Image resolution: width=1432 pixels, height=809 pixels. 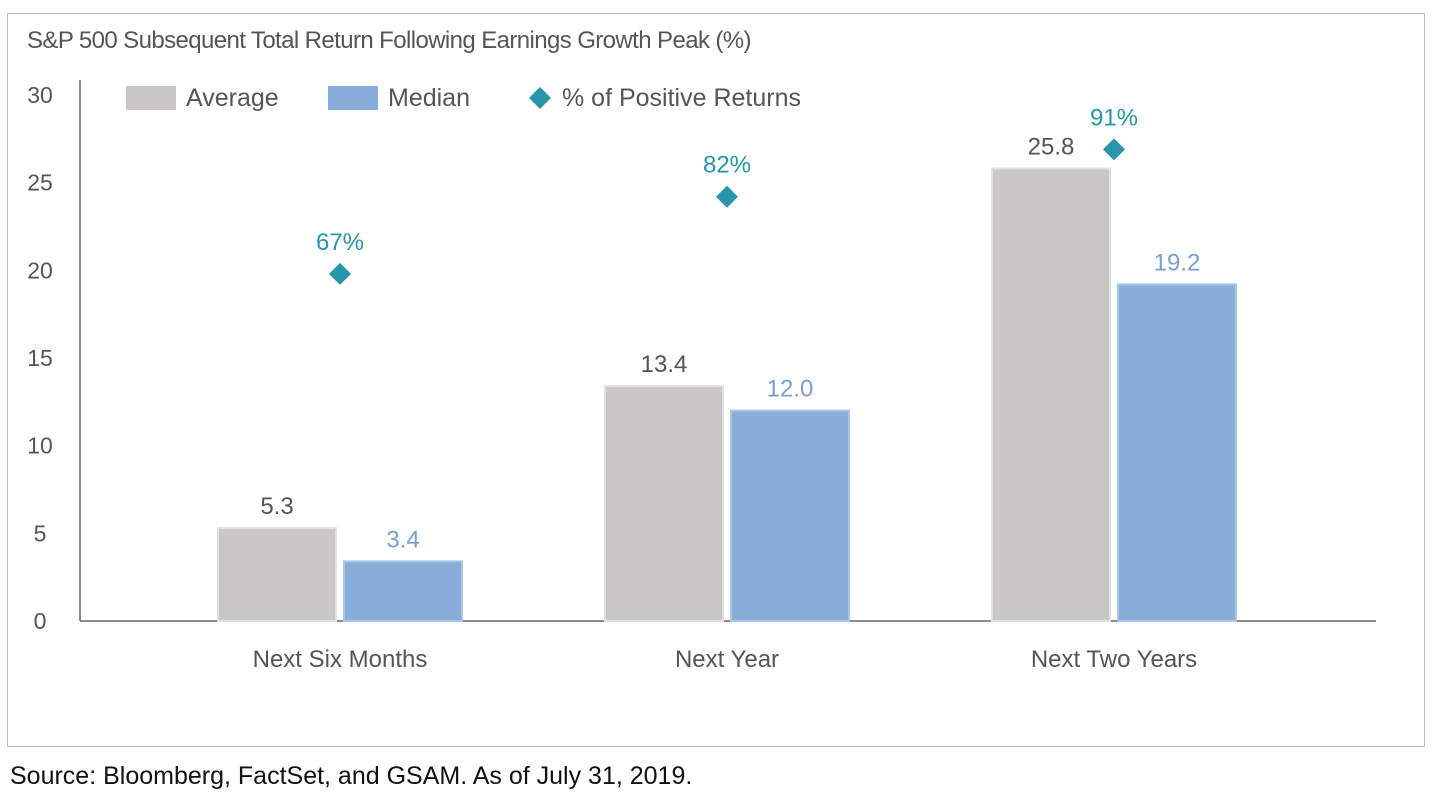 What do you see at coordinates (40, 446) in the screenshot?
I see `y-tick-label: 10` at bounding box center [40, 446].